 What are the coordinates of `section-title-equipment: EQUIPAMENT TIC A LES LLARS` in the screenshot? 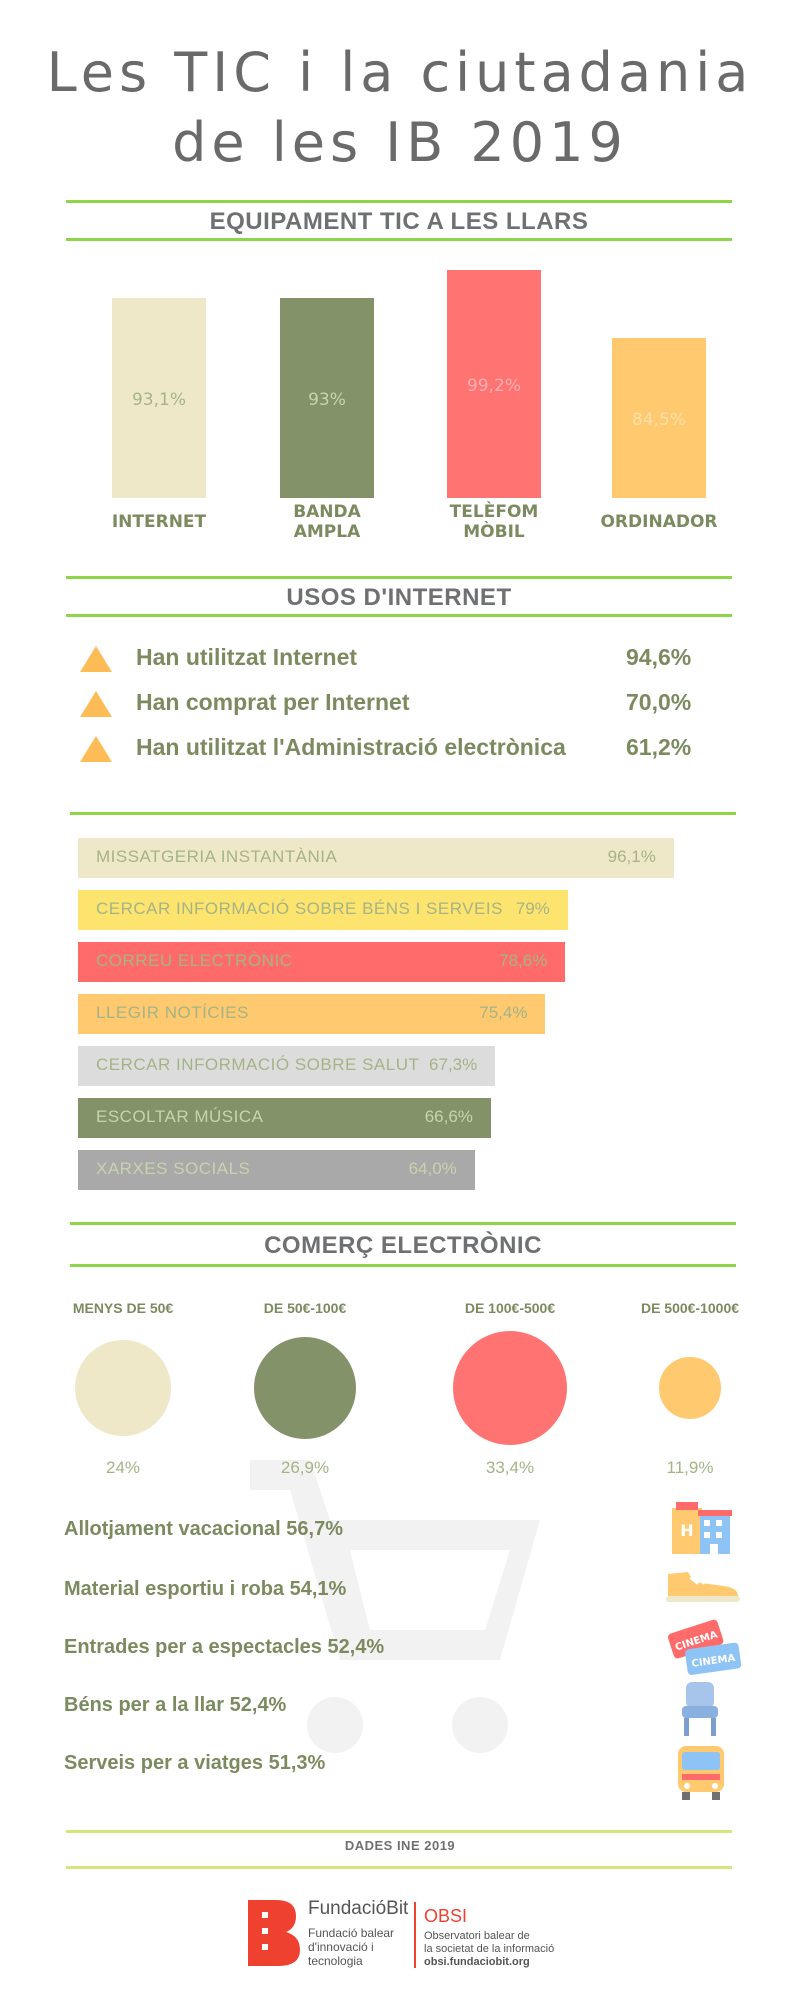 It's located at (399, 221).